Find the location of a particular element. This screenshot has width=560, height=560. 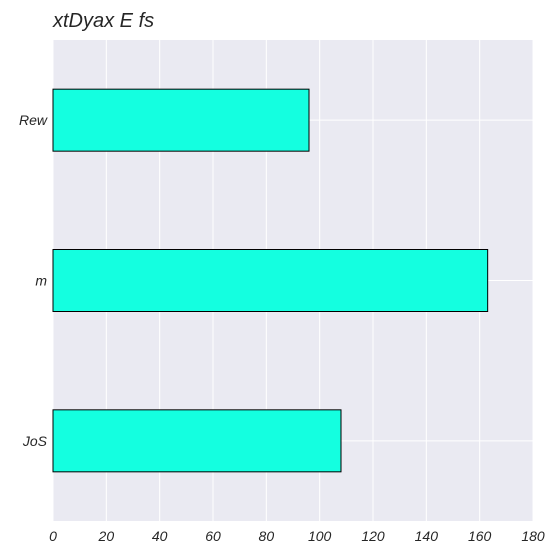

y-tick-label: JoS is located at coordinates (35, 441).